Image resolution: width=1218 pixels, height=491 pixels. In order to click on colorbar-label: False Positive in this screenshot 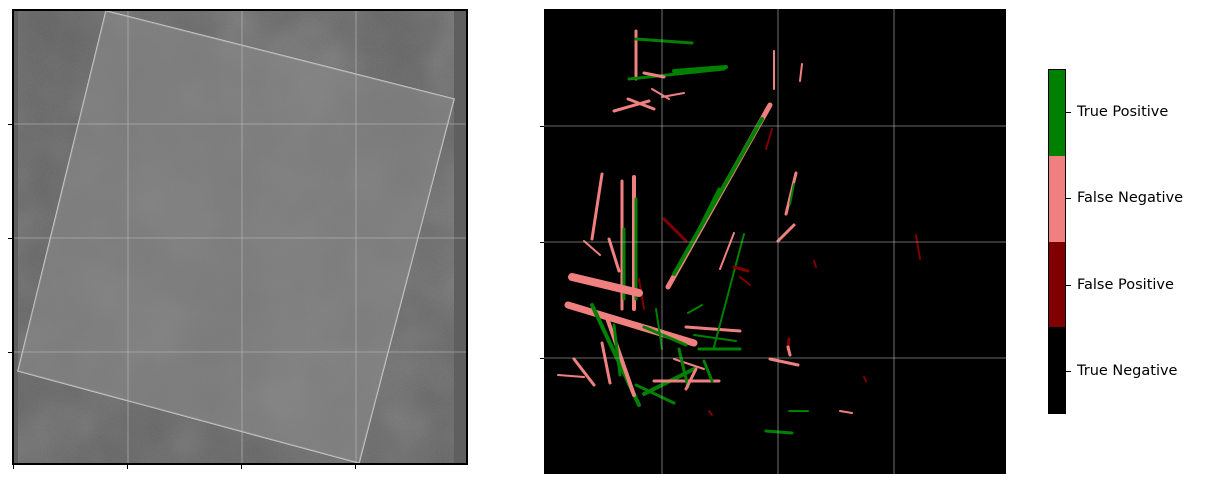, I will do `click(1125, 284)`.